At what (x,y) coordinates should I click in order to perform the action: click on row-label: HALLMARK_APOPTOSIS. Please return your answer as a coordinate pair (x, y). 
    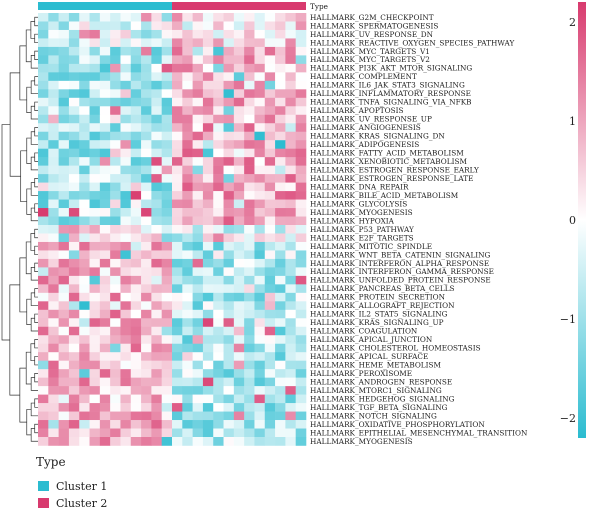
    Looking at the image, I should click on (356, 110).